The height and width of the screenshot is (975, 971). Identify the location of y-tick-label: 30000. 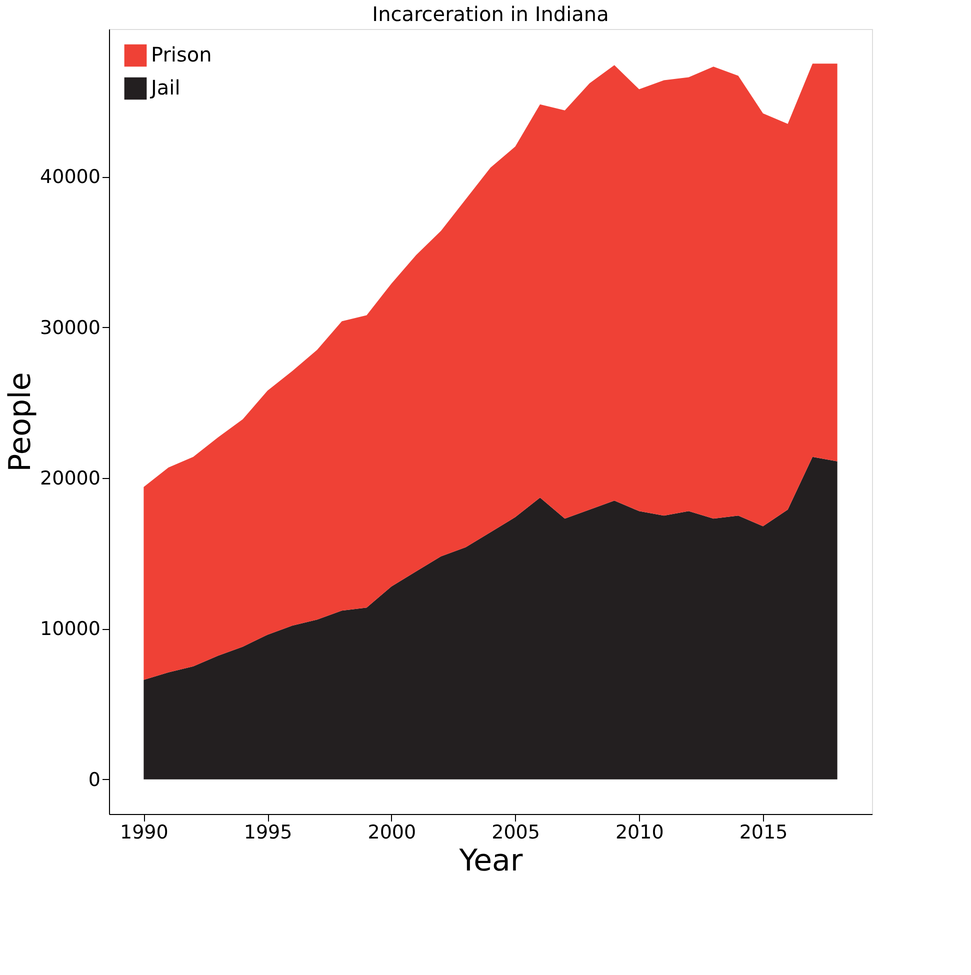
(70, 327).